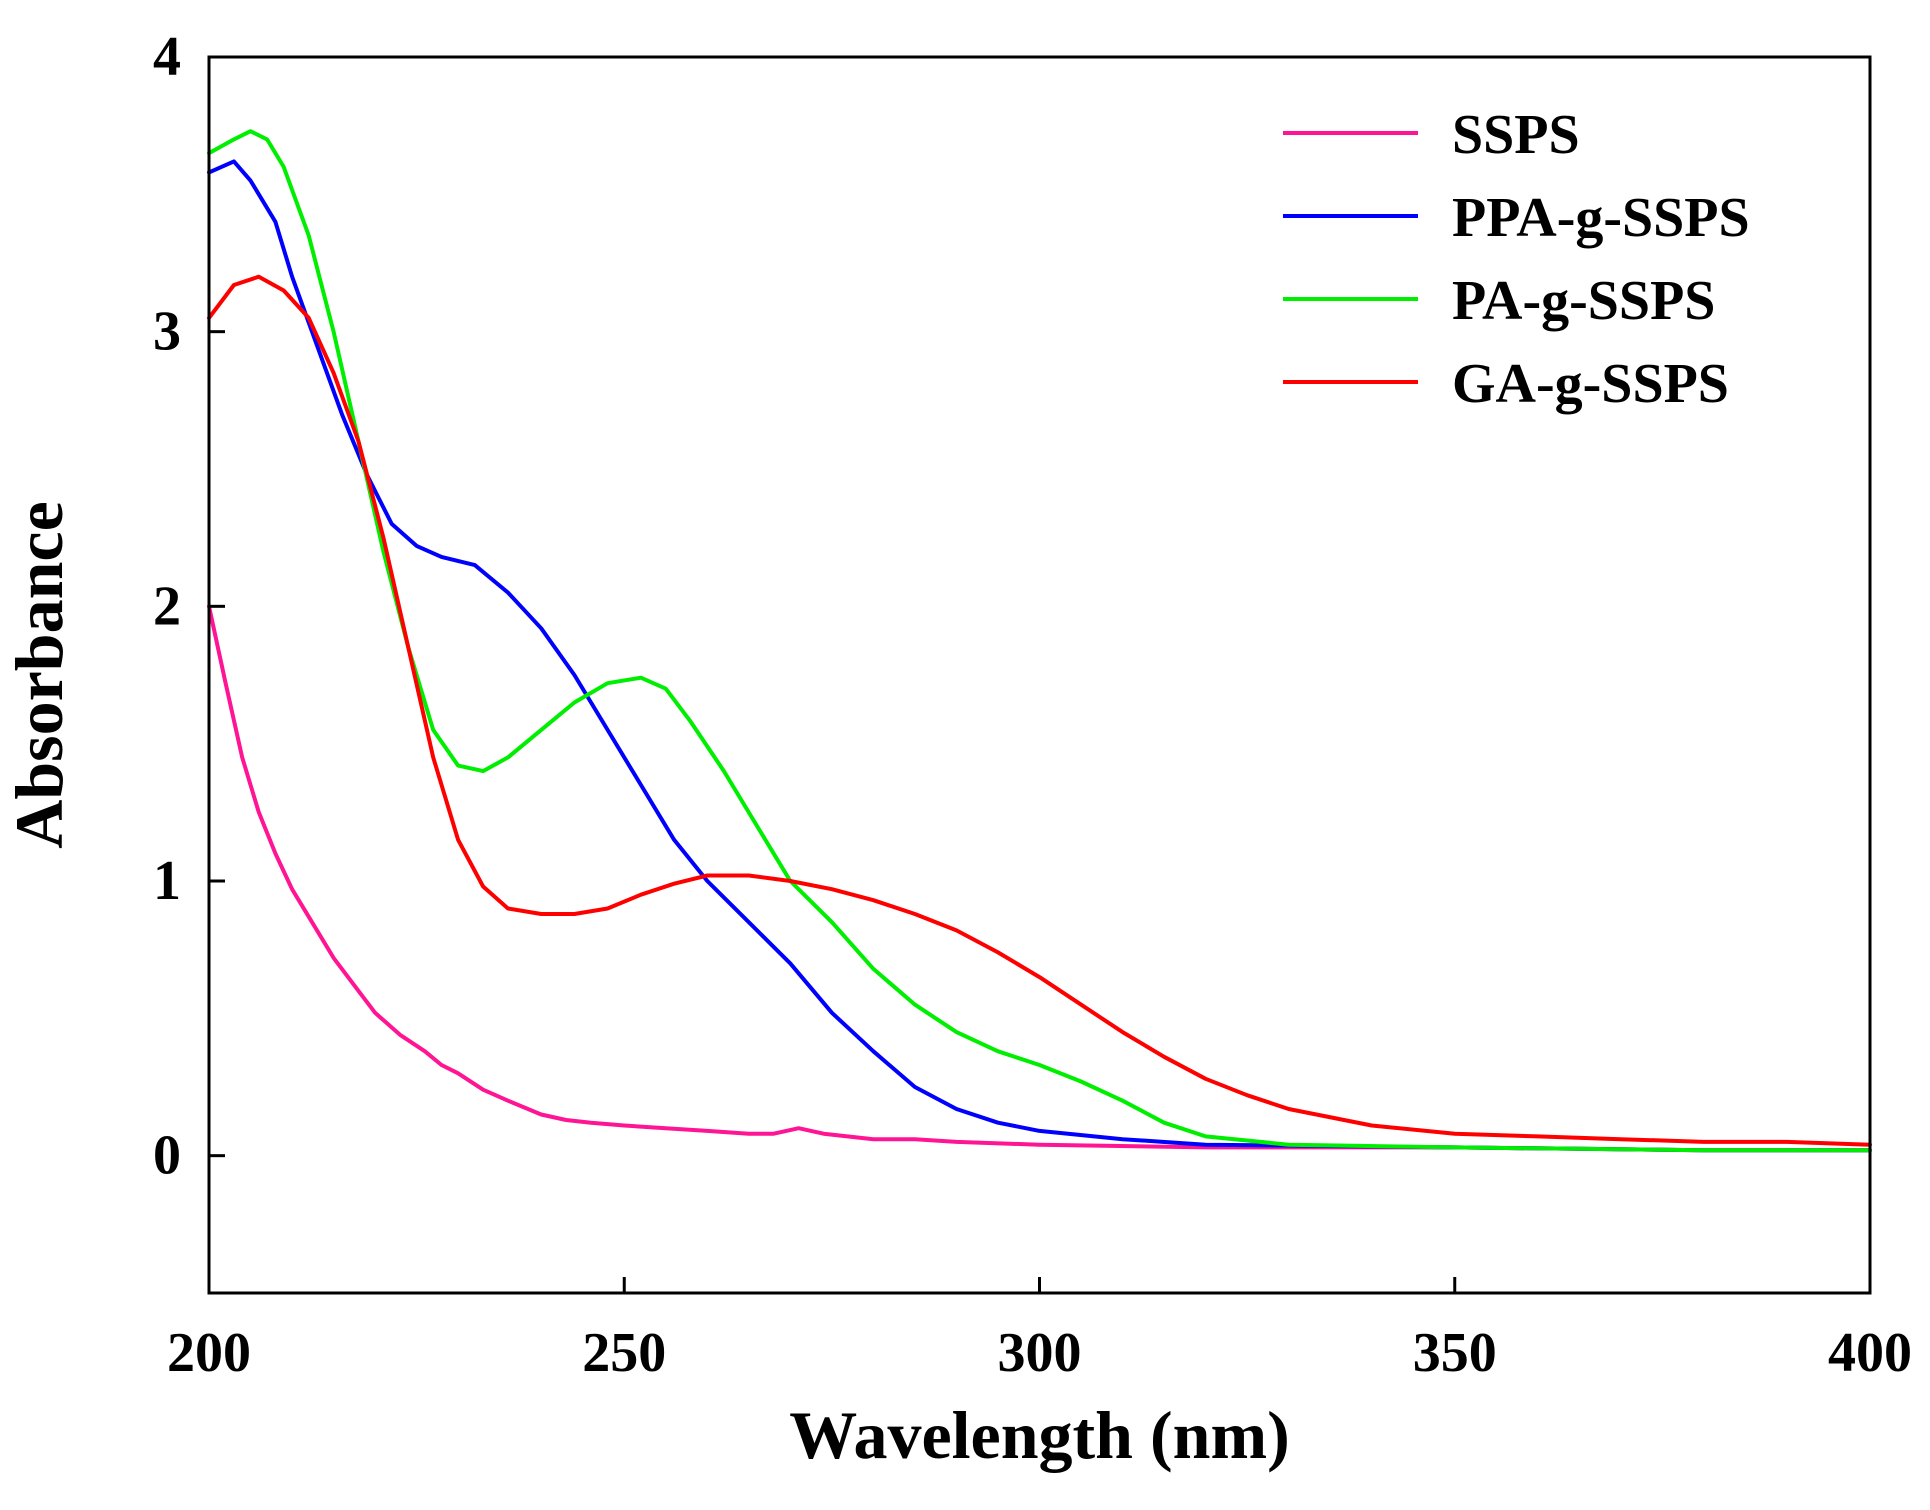 This screenshot has height=1510, width=1930. Describe the element at coordinates (1040, 1353) in the screenshot. I see `x-tick-label: 300` at that location.